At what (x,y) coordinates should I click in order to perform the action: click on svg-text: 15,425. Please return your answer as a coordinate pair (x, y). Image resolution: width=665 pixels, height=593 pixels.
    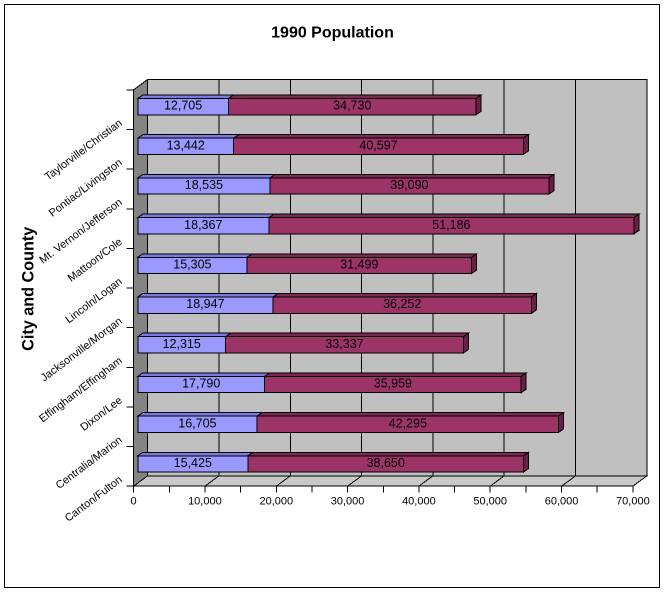
    Looking at the image, I should click on (193, 463).